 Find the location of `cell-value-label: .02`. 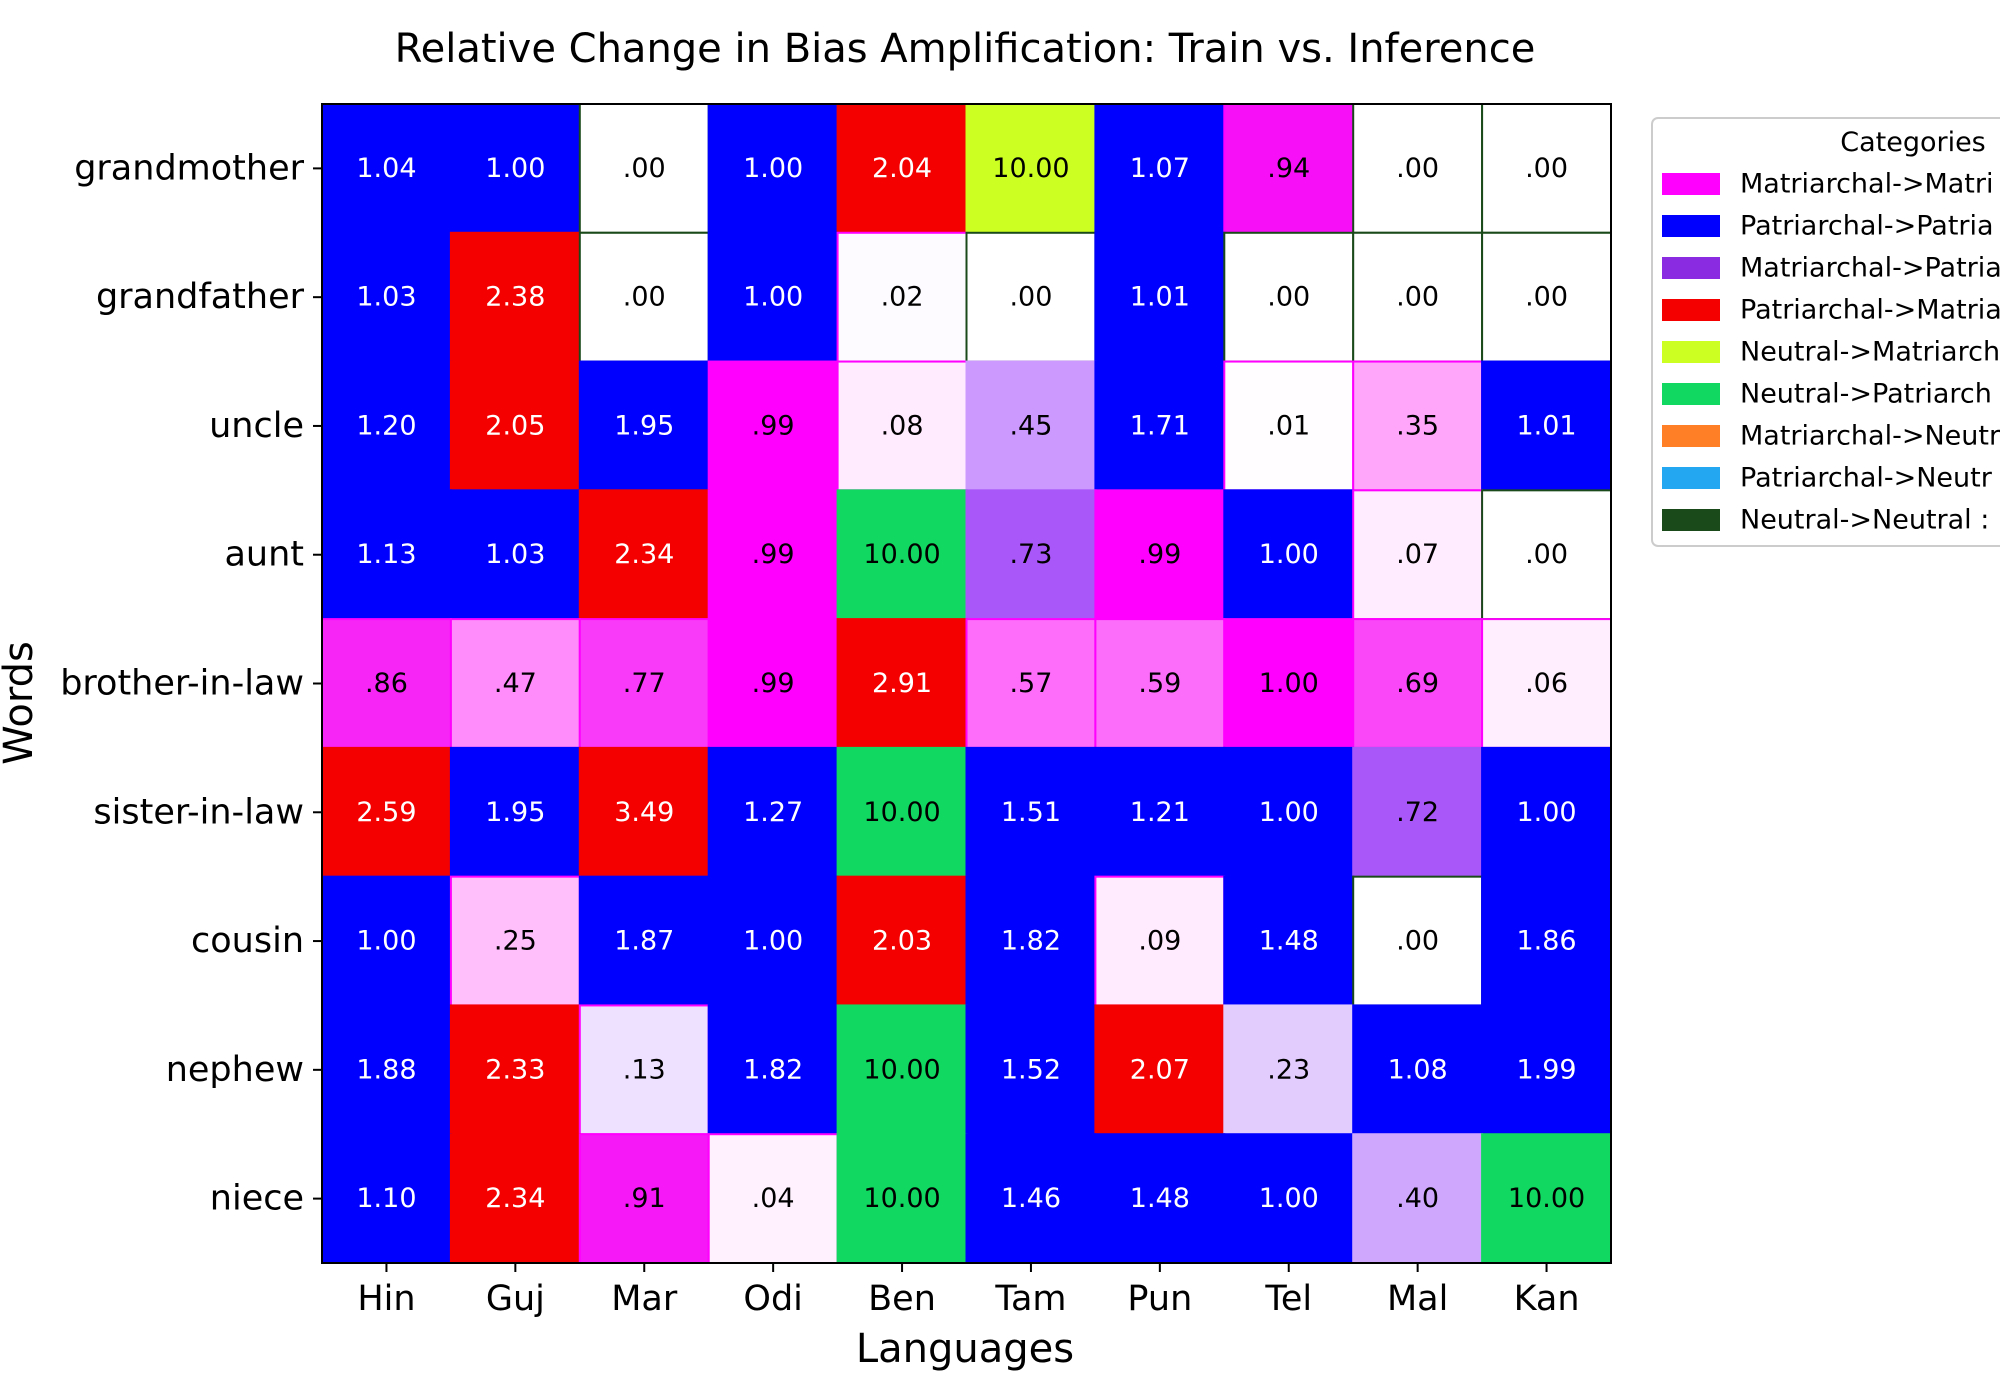

cell-value-label: .02 is located at coordinates (902, 297).